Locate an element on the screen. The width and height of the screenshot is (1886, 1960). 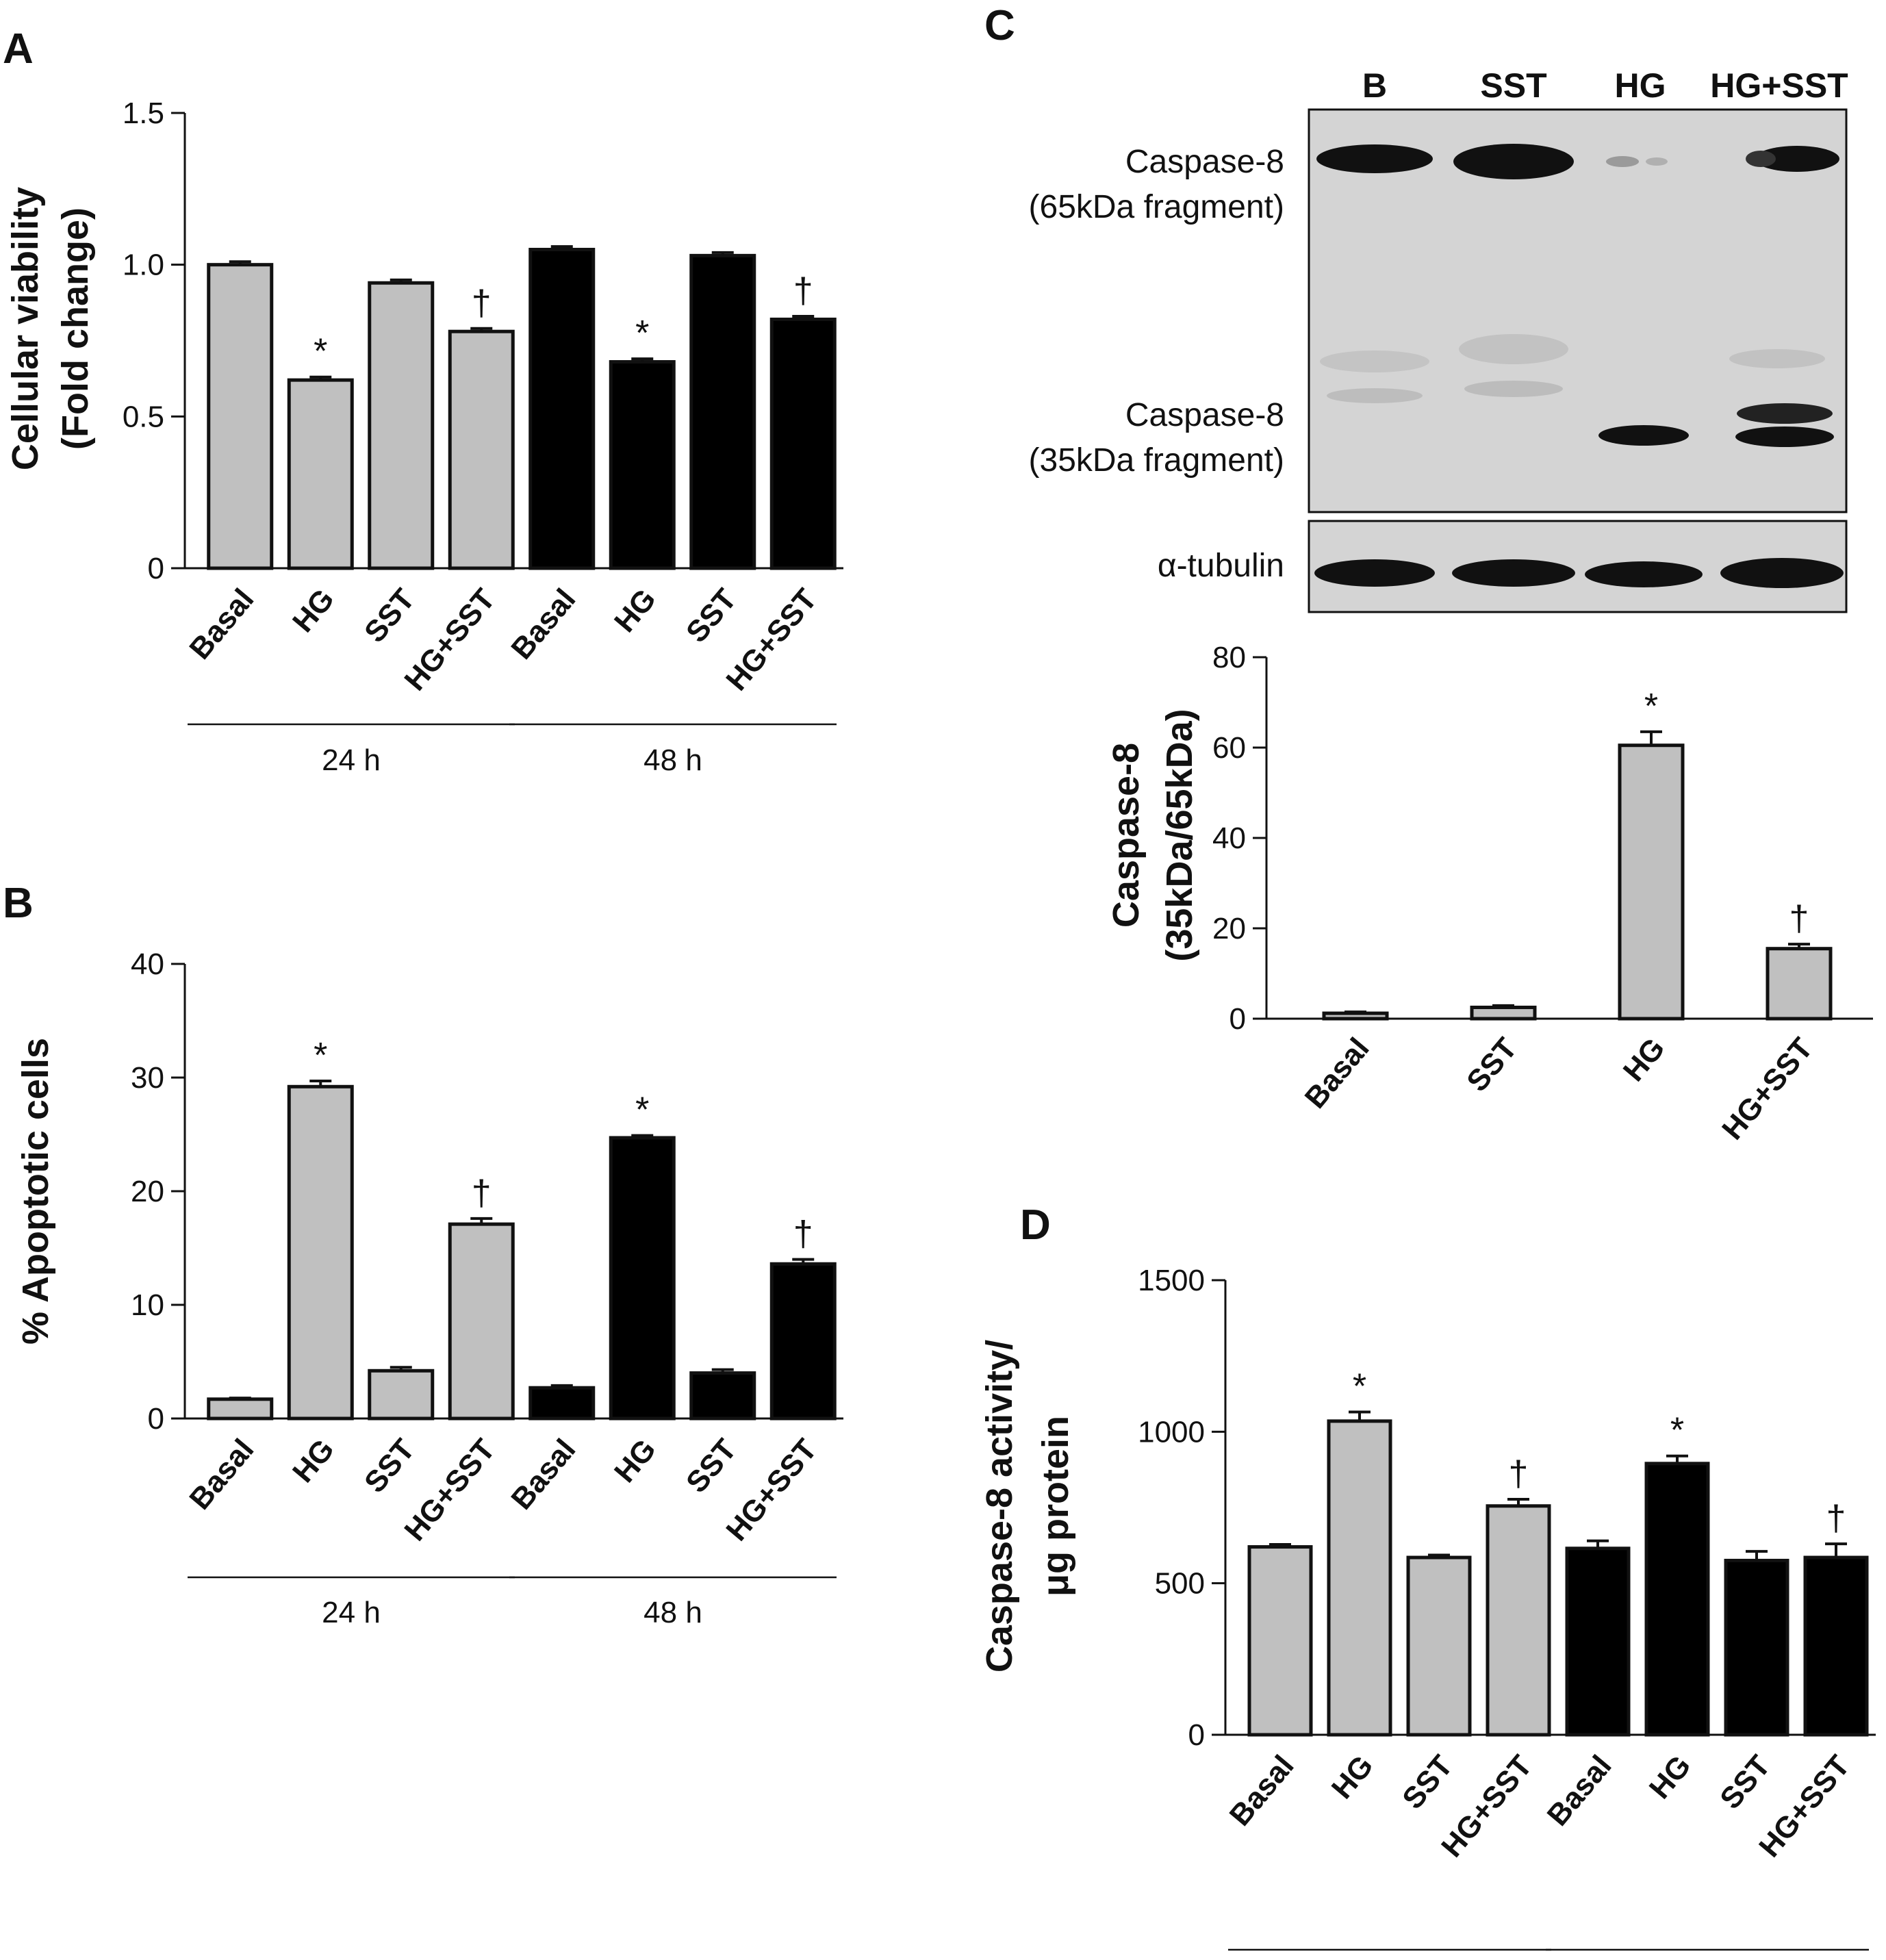
blot-lane-label: HG is located at coordinates (1640, 85).